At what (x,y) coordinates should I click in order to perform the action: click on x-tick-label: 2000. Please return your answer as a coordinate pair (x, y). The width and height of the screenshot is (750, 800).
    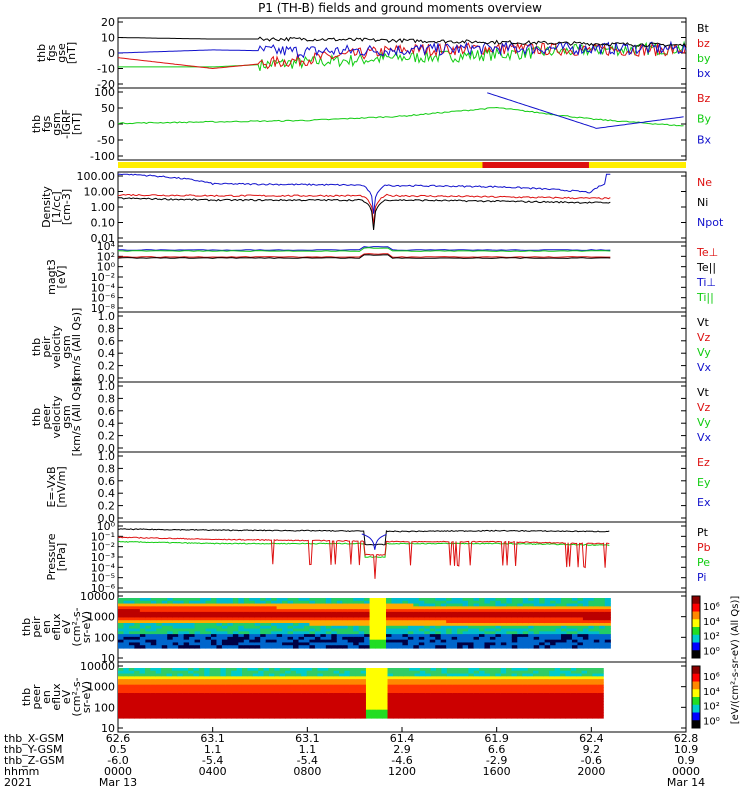
    Looking at the image, I should click on (591, 771).